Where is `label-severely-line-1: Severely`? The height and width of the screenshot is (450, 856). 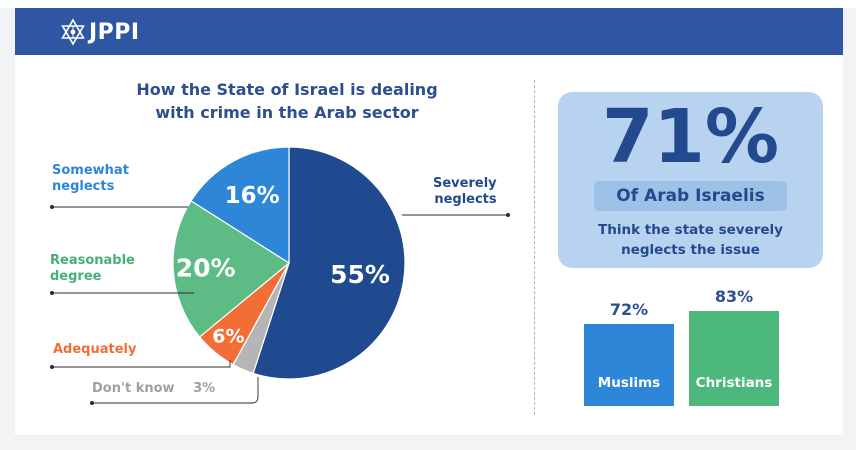 label-severely-line-1: Severely is located at coordinates (465, 183).